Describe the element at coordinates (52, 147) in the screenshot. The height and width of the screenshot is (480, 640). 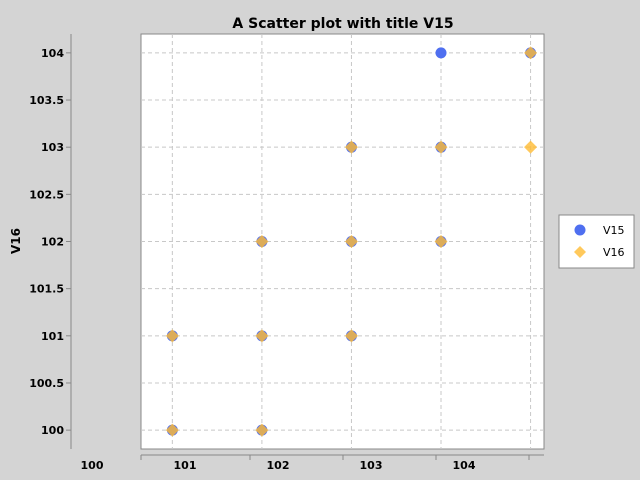
I see `y-tick-label: 103` at that location.